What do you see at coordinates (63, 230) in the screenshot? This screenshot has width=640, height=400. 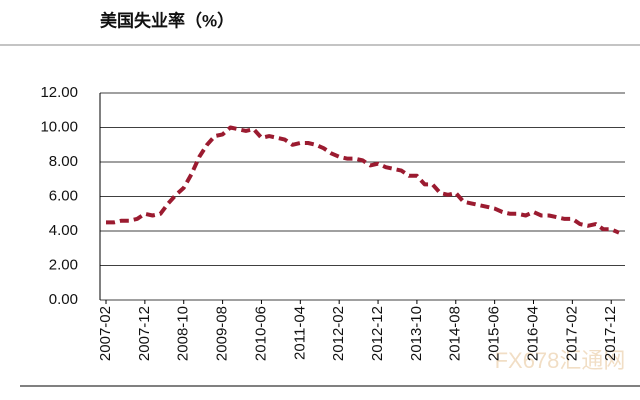 I see `y-tick-label: 4.00` at bounding box center [63, 230].